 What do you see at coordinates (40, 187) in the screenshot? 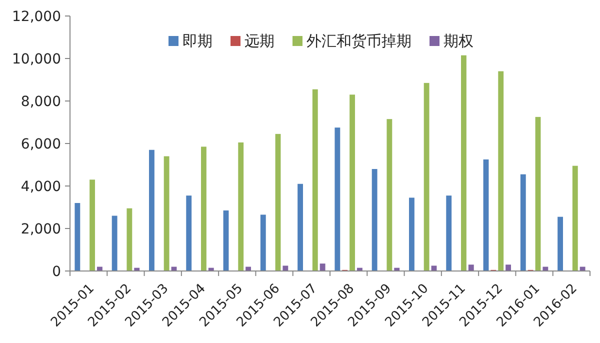
I see `y-tick-label: 4,000` at bounding box center [40, 187].